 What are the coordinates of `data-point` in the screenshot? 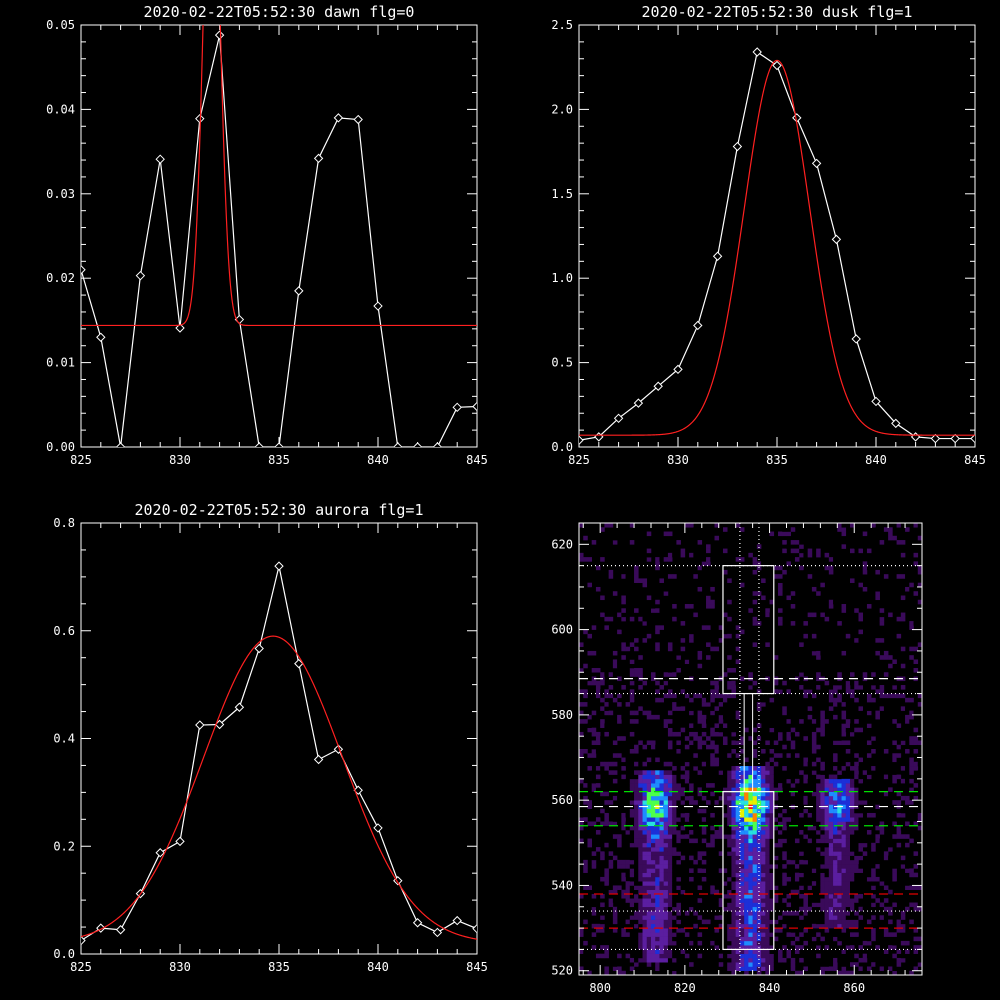 It's located at (160, 159).